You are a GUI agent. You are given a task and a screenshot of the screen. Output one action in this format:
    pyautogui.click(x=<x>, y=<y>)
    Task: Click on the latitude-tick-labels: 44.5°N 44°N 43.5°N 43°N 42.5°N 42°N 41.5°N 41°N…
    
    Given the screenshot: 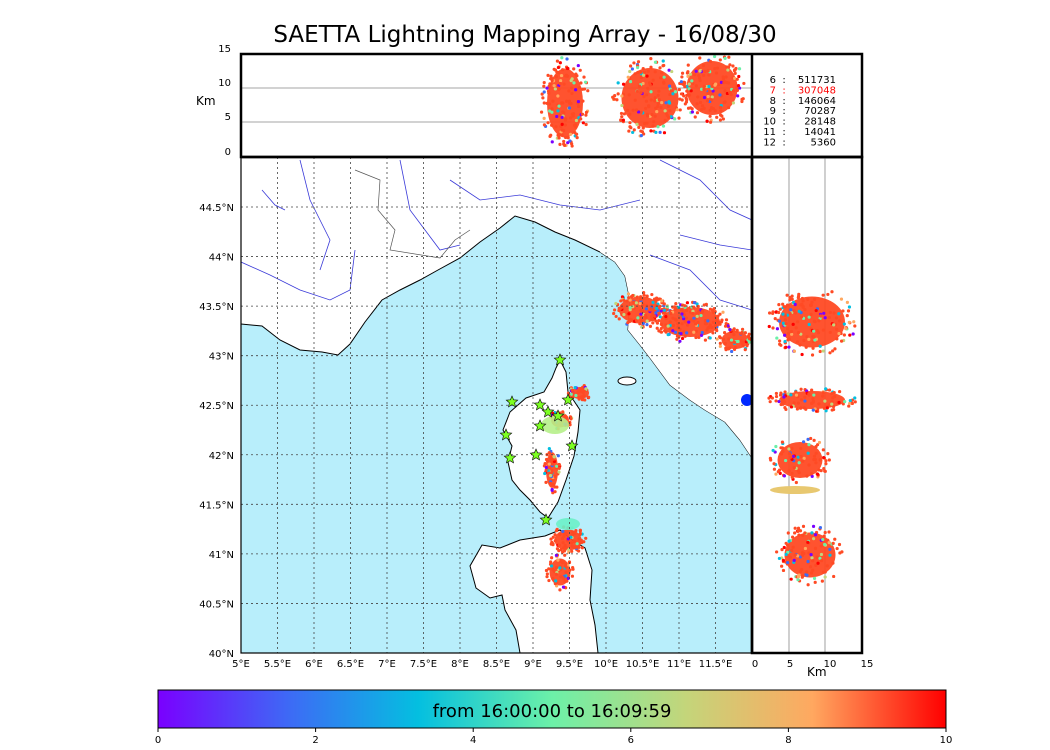 What is the action you would take?
    pyautogui.click(x=216, y=431)
    